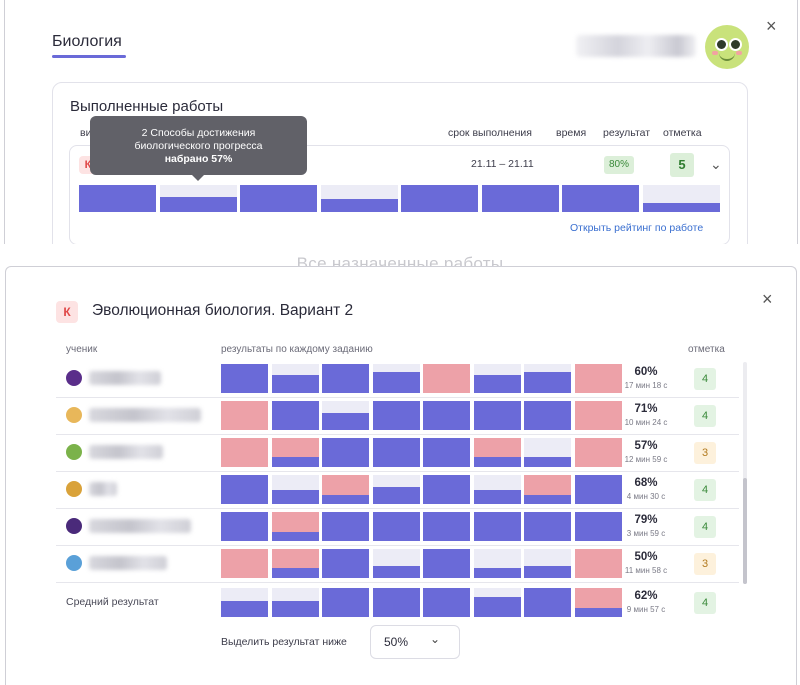 This screenshot has width=800, height=685. Describe the element at coordinates (745, 531) in the screenshot. I see `scrollbar-thumb` at that location.